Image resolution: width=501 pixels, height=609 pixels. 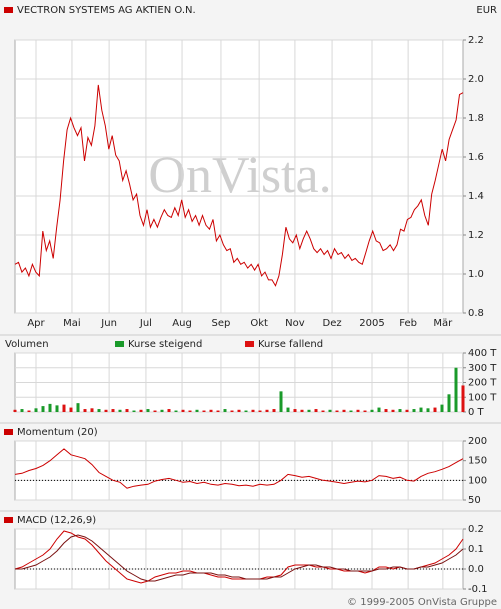 I want to click on y-tick-label: 150, so click(x=477, y=461).